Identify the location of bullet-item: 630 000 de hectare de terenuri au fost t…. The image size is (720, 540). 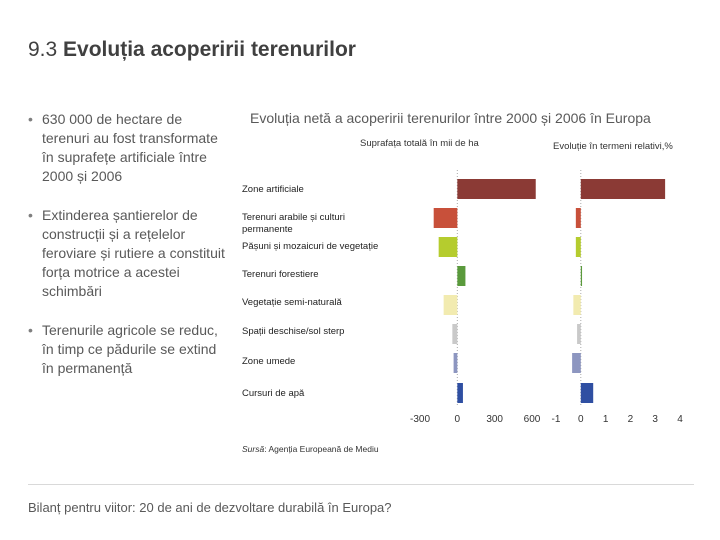
(128, 148).